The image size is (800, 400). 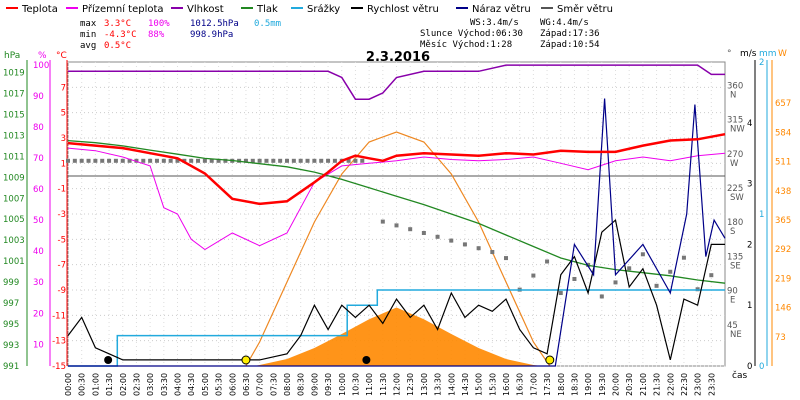 What do you see at coordinates (670, 384) in the screenshot?
I see `tick-time: 22:00` at bounding box center [670, 384].